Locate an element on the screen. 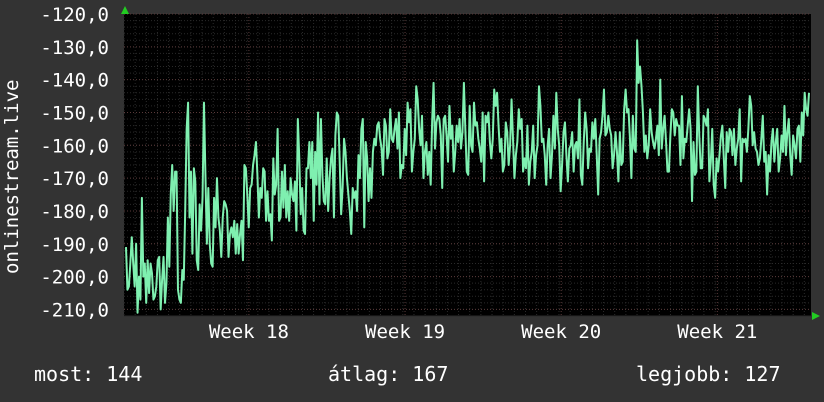 Image resolution: width=824 pixels, height=402 pixels. x-tick-label: Week 18 is located at coordinates (249, 332).